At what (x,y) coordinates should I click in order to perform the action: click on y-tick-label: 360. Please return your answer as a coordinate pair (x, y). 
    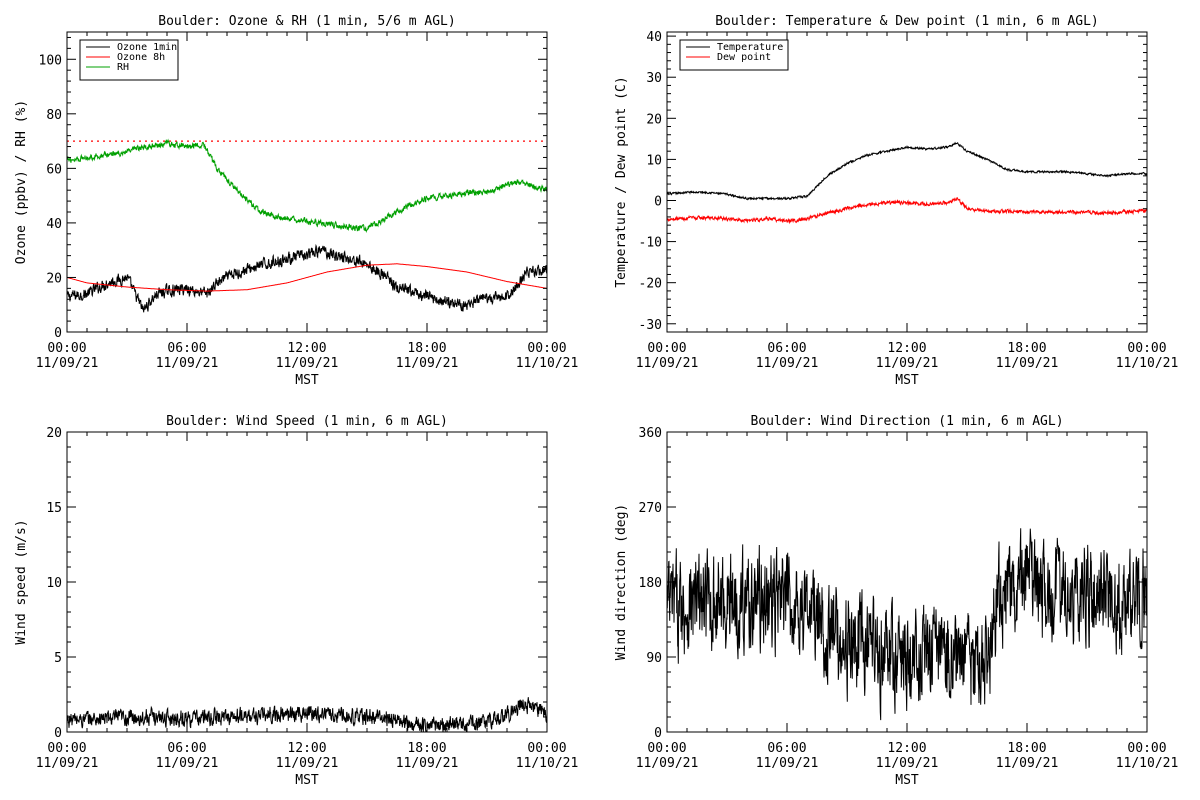
    Looking at the image, I should click on (650, 433).